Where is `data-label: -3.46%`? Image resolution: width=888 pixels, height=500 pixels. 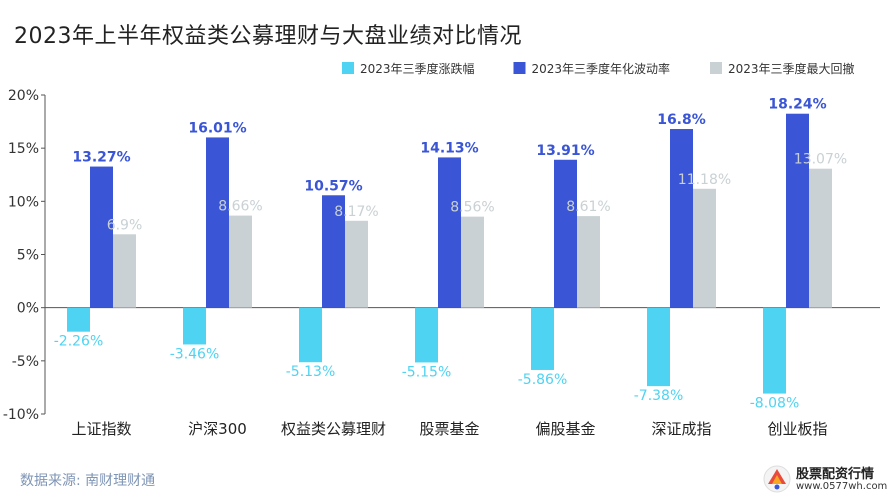 data-label: -3.46% is located at coordinates (195, 354).